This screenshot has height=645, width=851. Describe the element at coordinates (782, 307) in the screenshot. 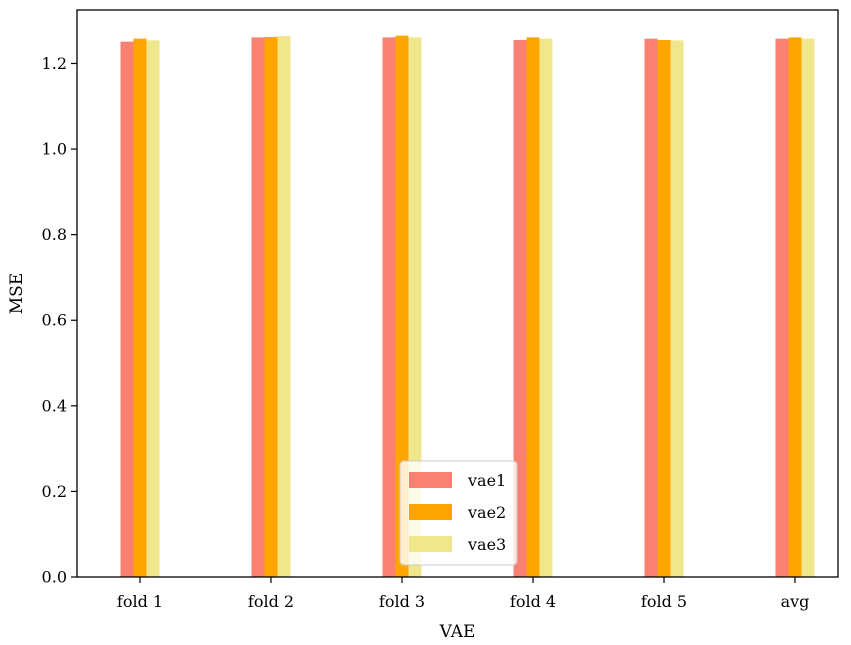

I see `bar-vae1-avg` at that location.